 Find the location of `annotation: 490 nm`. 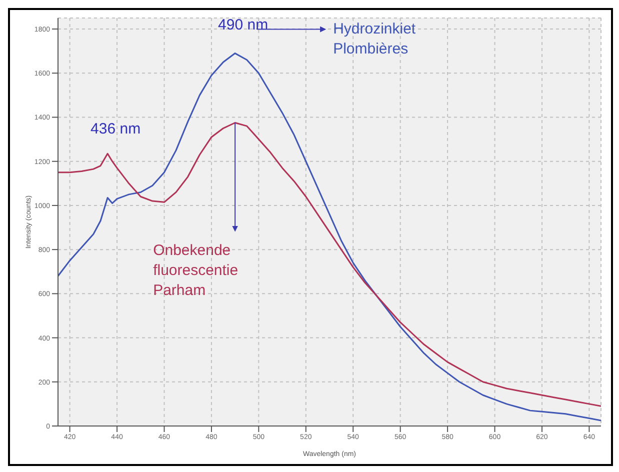

annotation: 490 nm is located at coordinates (243, 25).